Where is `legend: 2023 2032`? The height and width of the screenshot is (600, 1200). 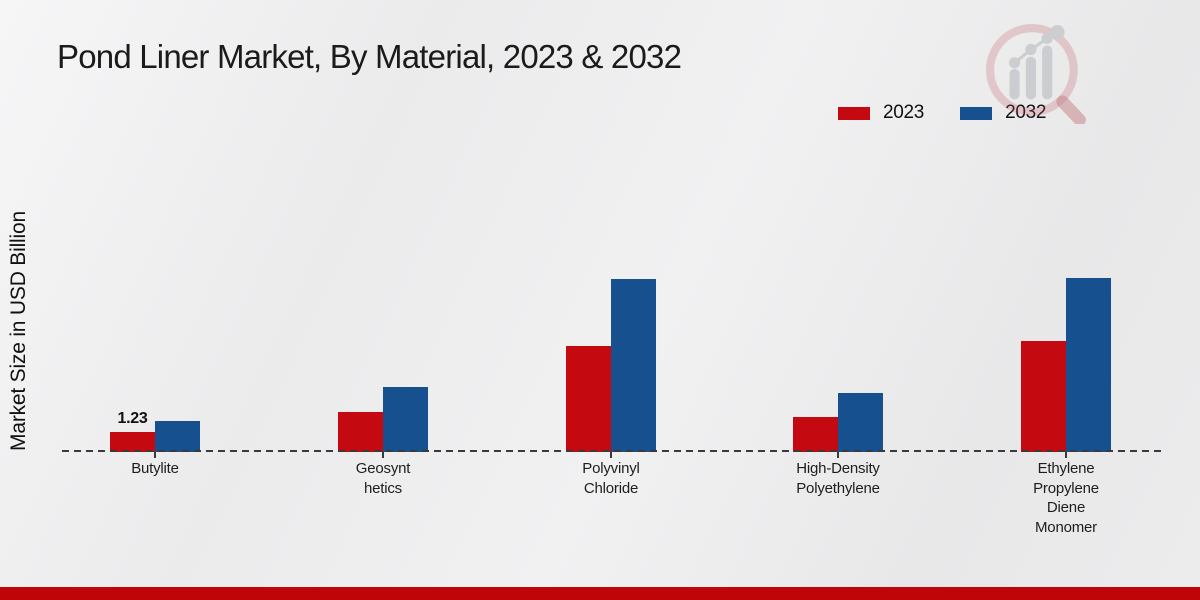 legend: 2023 2032 is located at coordinates (942, 113).